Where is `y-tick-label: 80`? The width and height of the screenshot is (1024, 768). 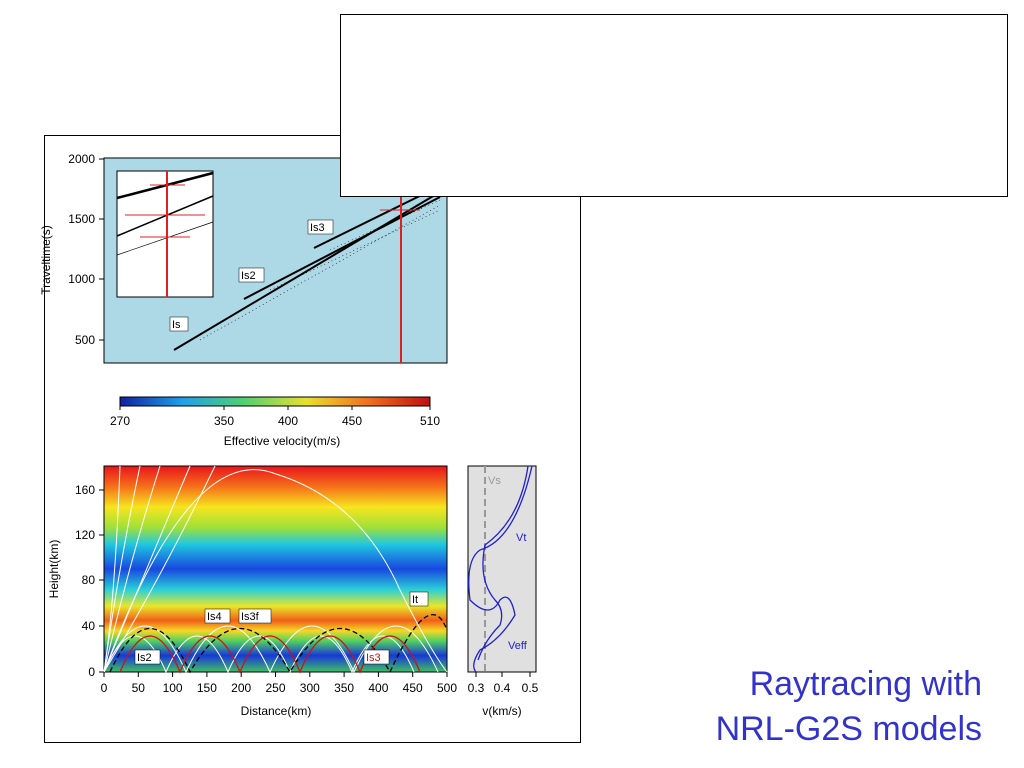 y-tick-label: 80 is located at coordinates (89, 580).